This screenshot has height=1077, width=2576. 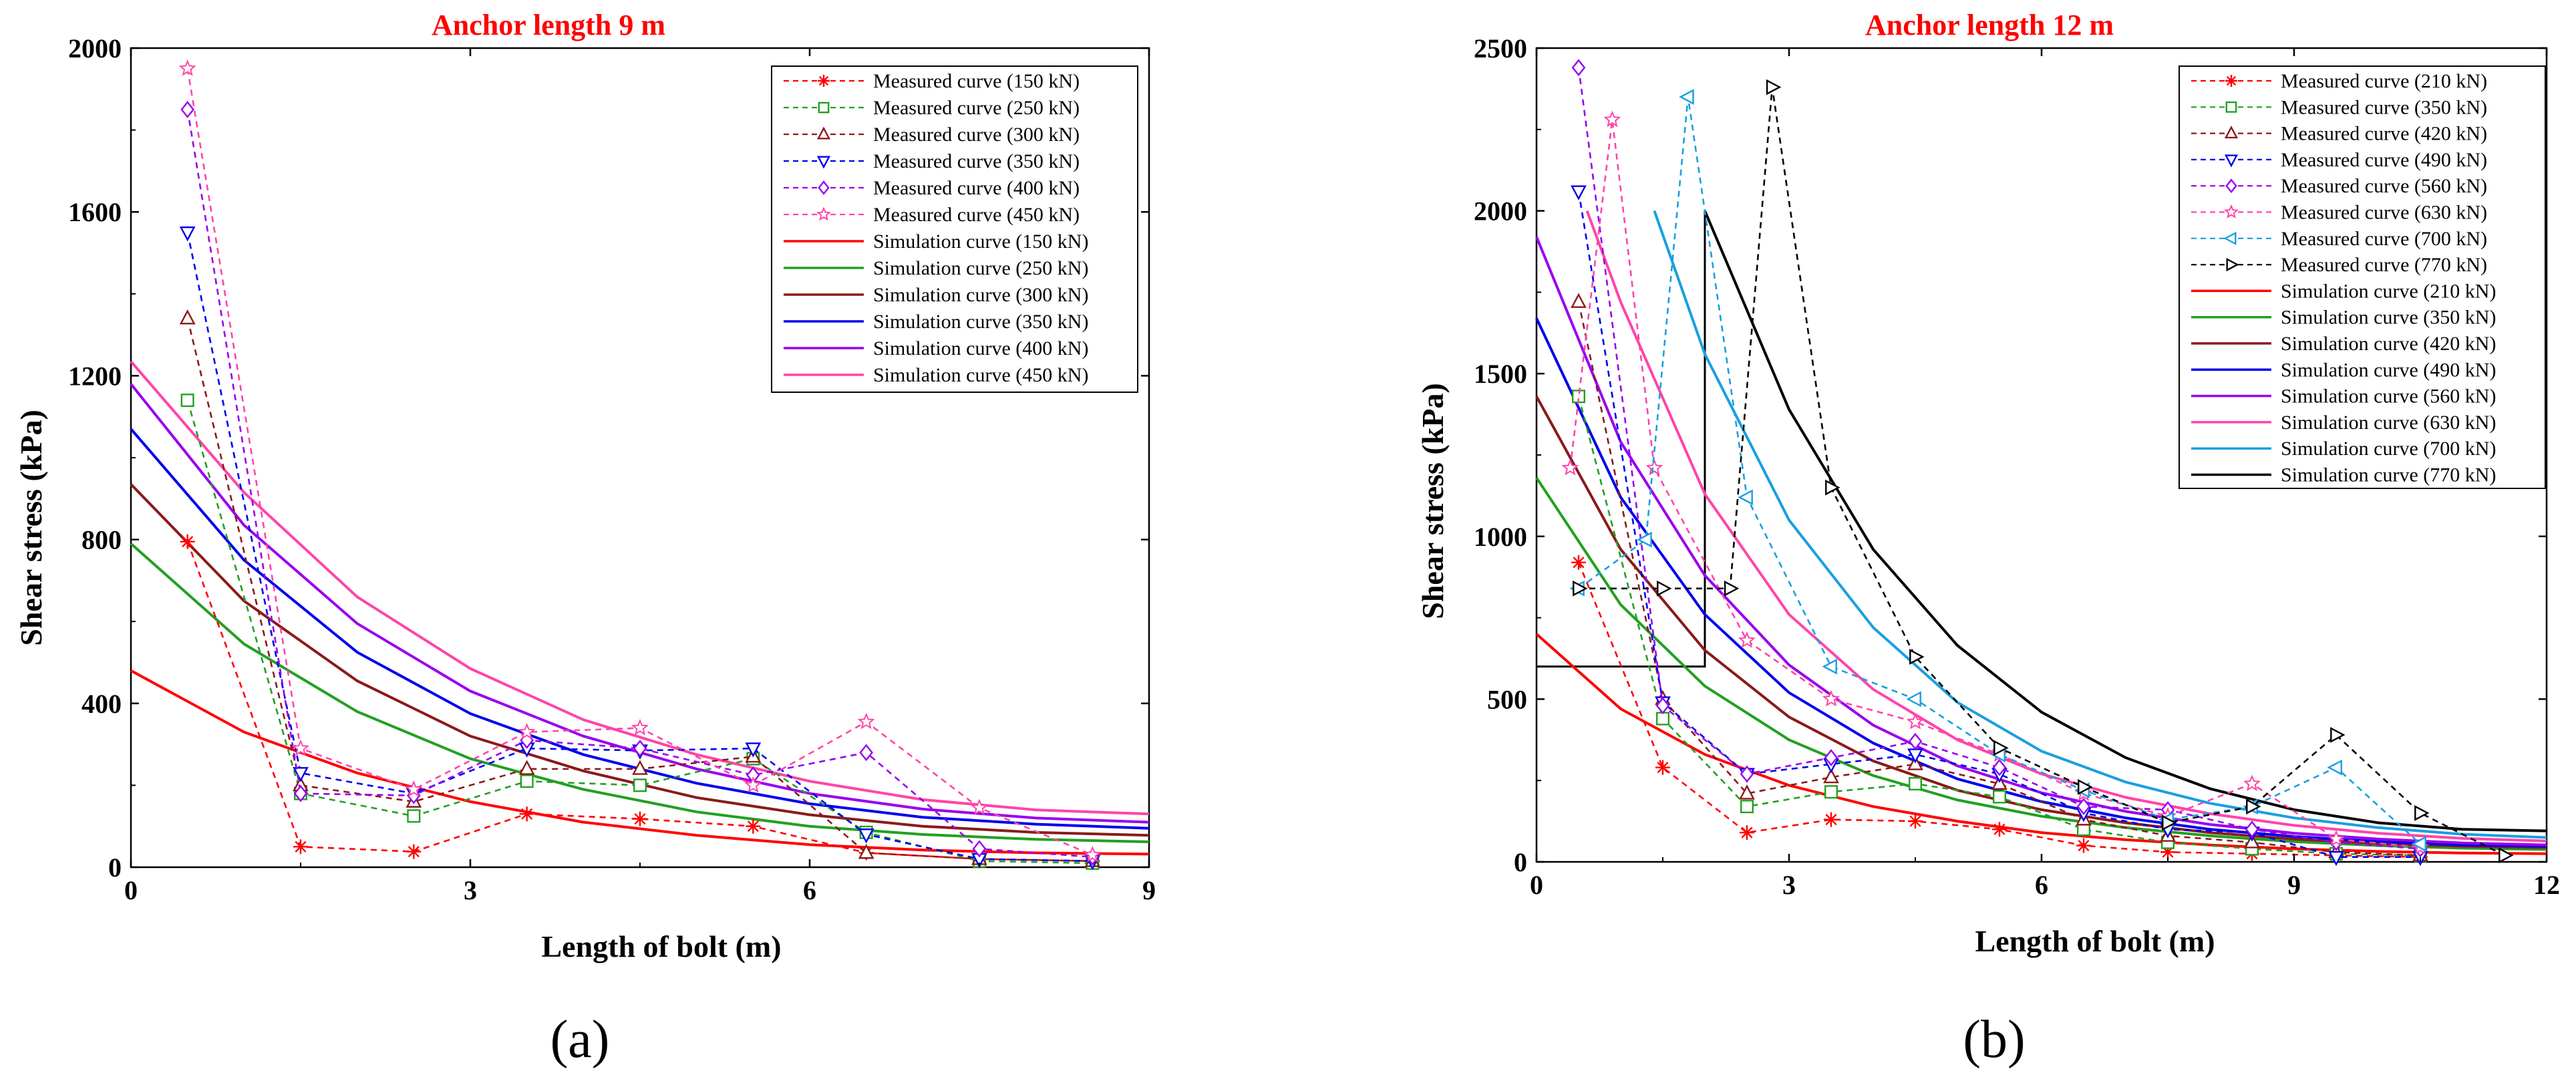 What do you see at coordinates (2384, 239) in the screenshot?
I see `legend-label: Measured curve (700 kN)` at bounding box center [2384, 239].